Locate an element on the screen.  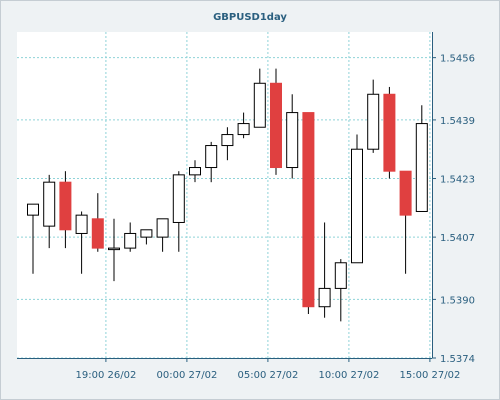
y-tick-label: 1.5423 is located at coordinates (457, 180).